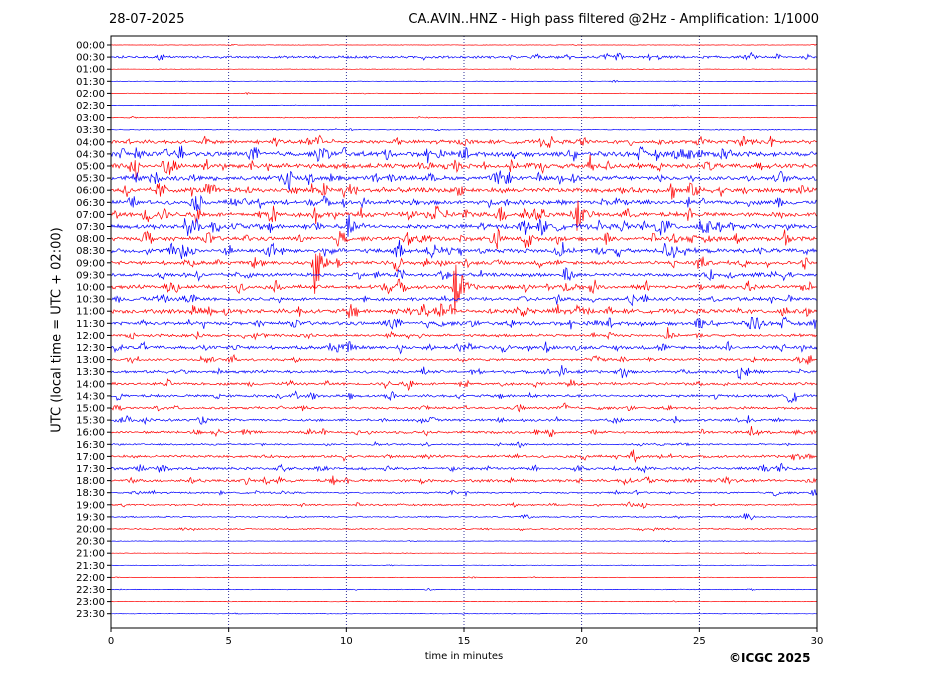  I want to click on row-time-label: 18:30, so click(90, 493).